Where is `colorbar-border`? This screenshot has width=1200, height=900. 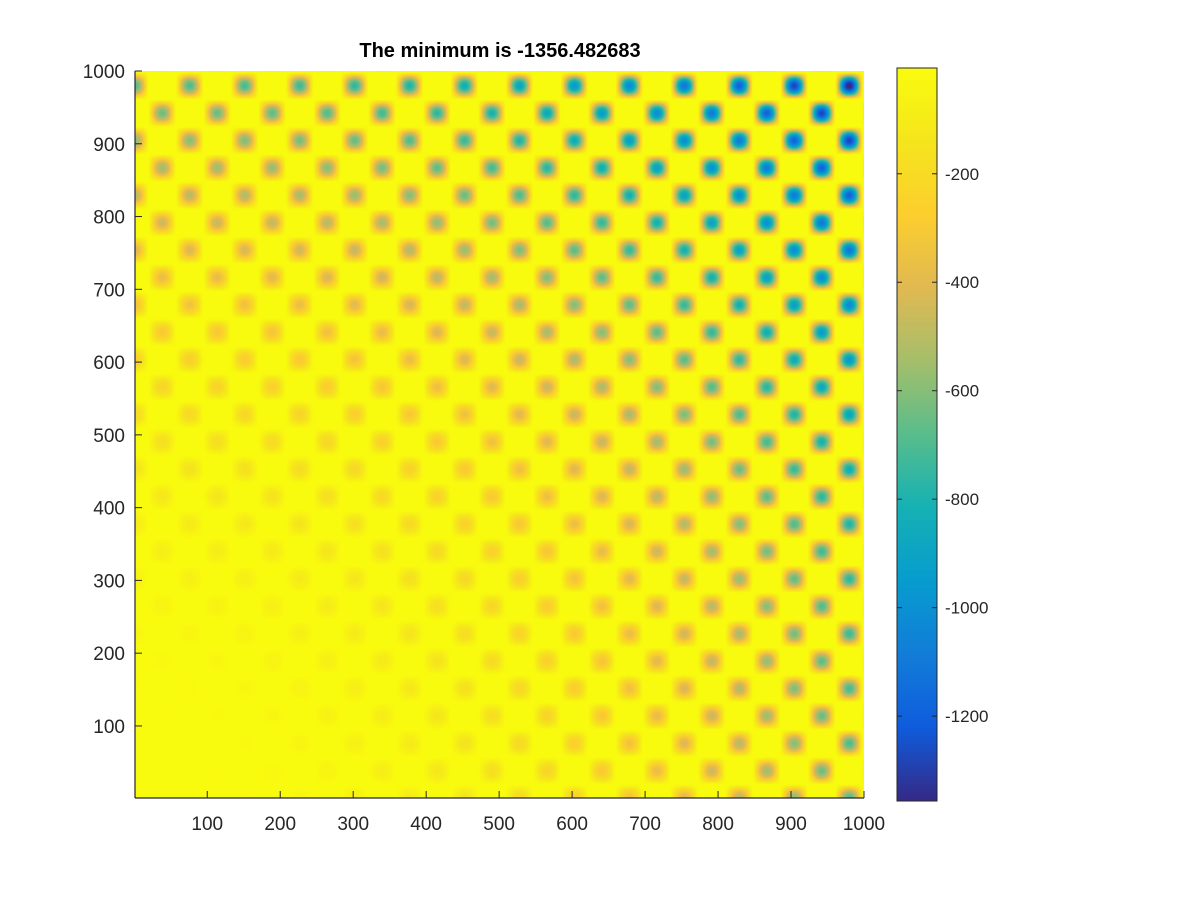
colorbar-border is located at coordinates (917, 434).